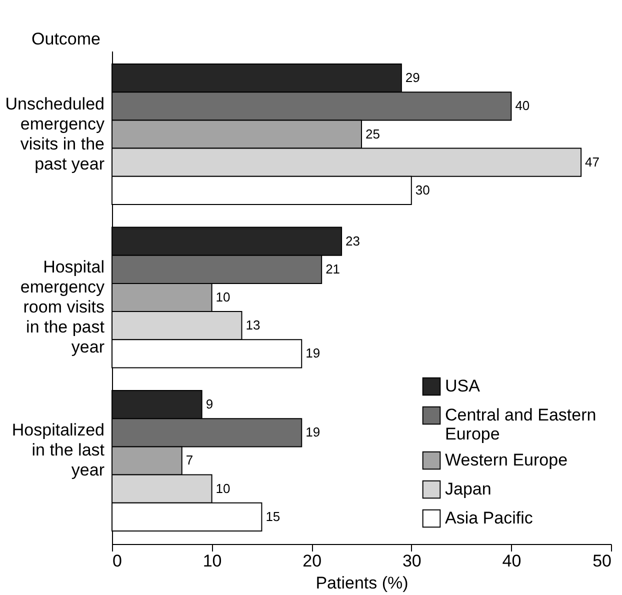  Describe the element at coordinates (422, 190) in the screenshot. I see `data-label: 30` at that location.